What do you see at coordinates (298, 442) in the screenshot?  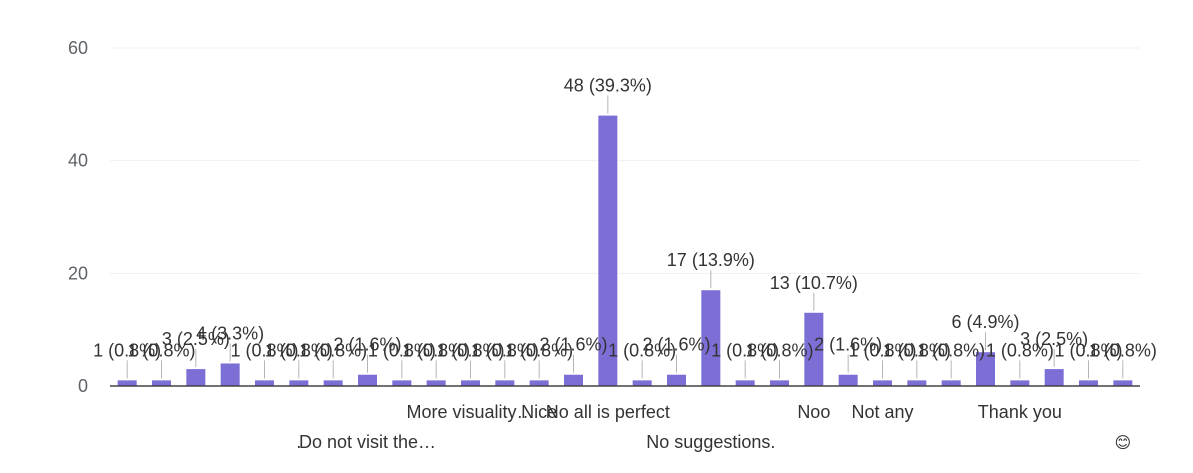 I see `x-axis-label: .` at bounding box center [298, 442].